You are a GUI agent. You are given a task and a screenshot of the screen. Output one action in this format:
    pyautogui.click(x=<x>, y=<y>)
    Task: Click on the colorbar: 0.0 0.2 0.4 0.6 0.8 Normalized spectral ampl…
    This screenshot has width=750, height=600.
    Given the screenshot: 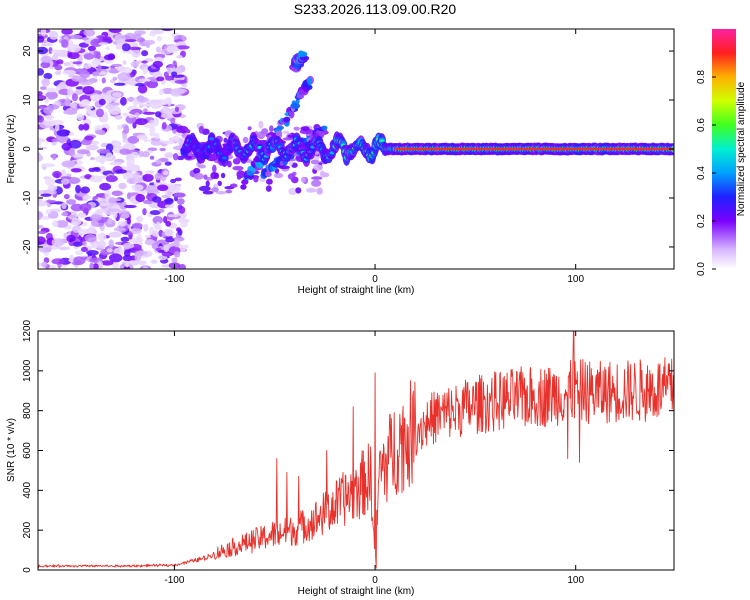 What is the action you would take?
    pyautogui.click(x=721, y=152)
    